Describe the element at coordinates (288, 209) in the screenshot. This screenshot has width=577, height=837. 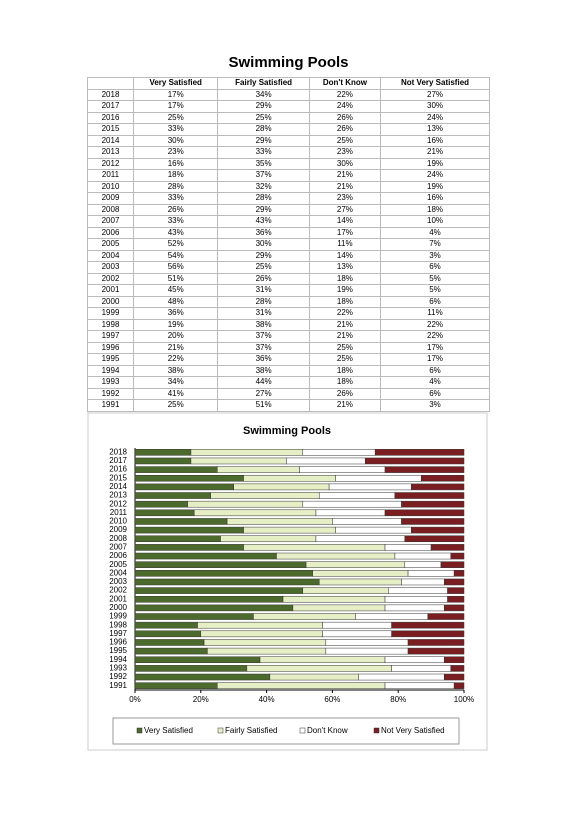
I see `table-row: 2008 26% 29% 27% 18%` at that location.